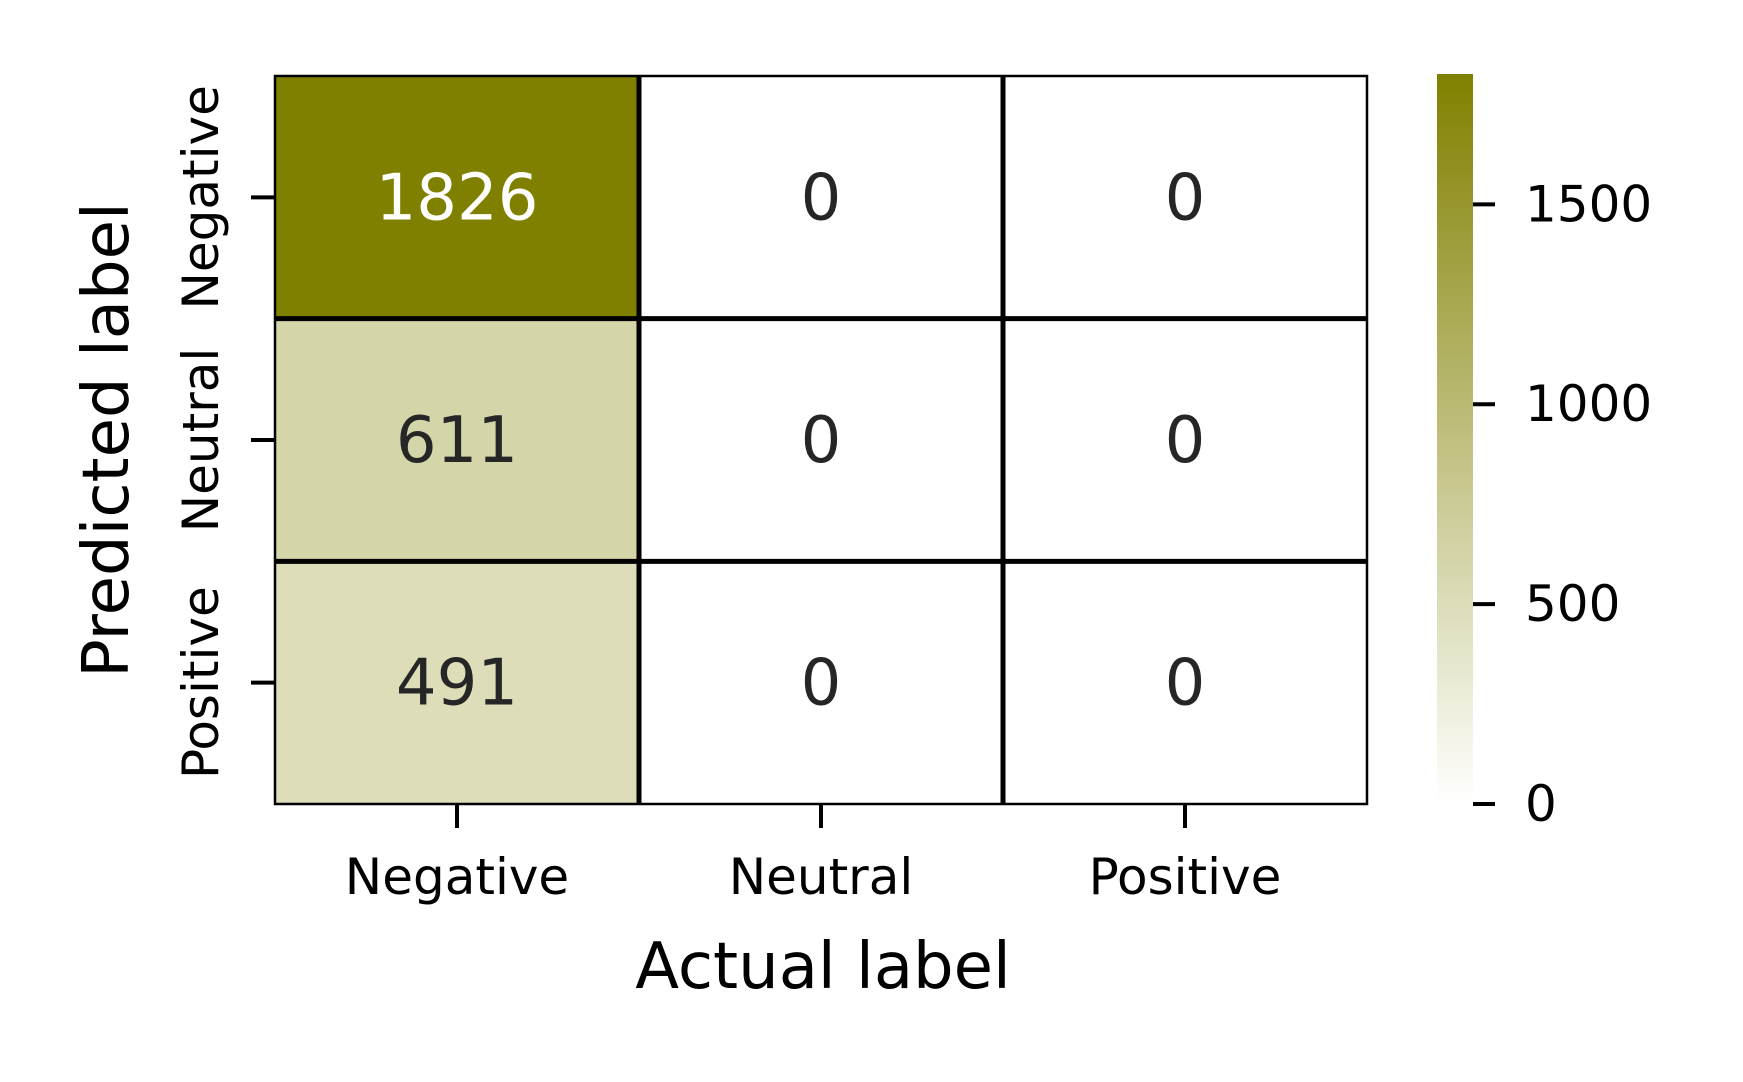  I want to click on cell-value-label: 1826, so click(457, 198).